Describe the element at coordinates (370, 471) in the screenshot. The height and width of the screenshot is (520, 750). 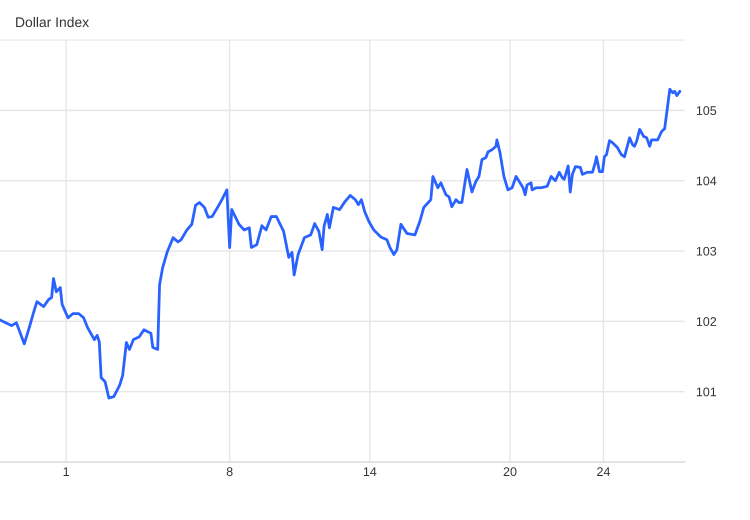
I see `x-tick-label: 14` at that location.